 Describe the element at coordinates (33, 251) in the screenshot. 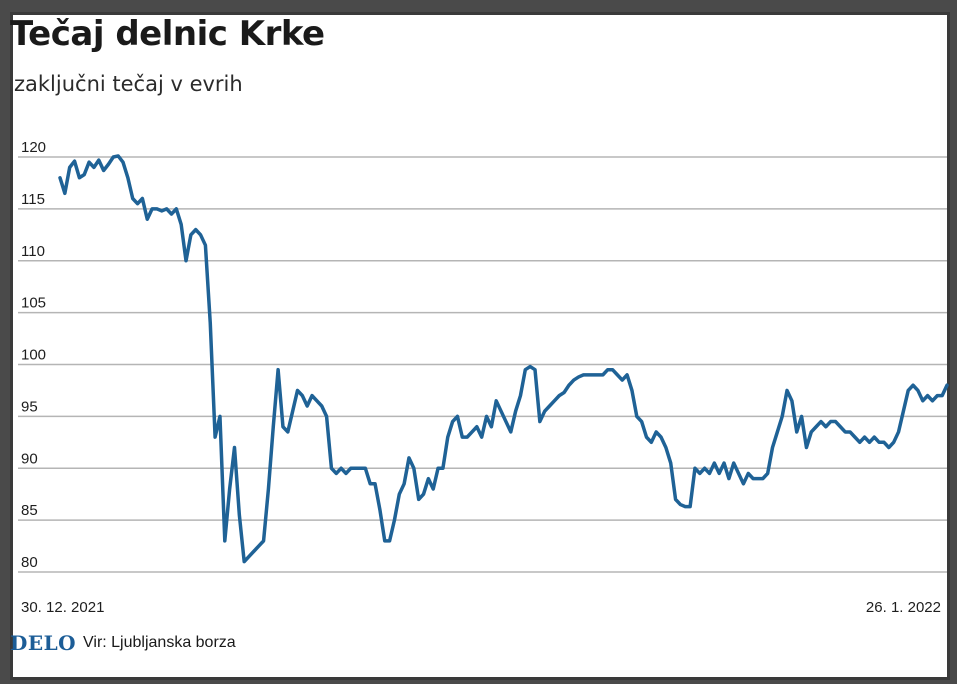

I see `y-tick-label: 110` at that location.